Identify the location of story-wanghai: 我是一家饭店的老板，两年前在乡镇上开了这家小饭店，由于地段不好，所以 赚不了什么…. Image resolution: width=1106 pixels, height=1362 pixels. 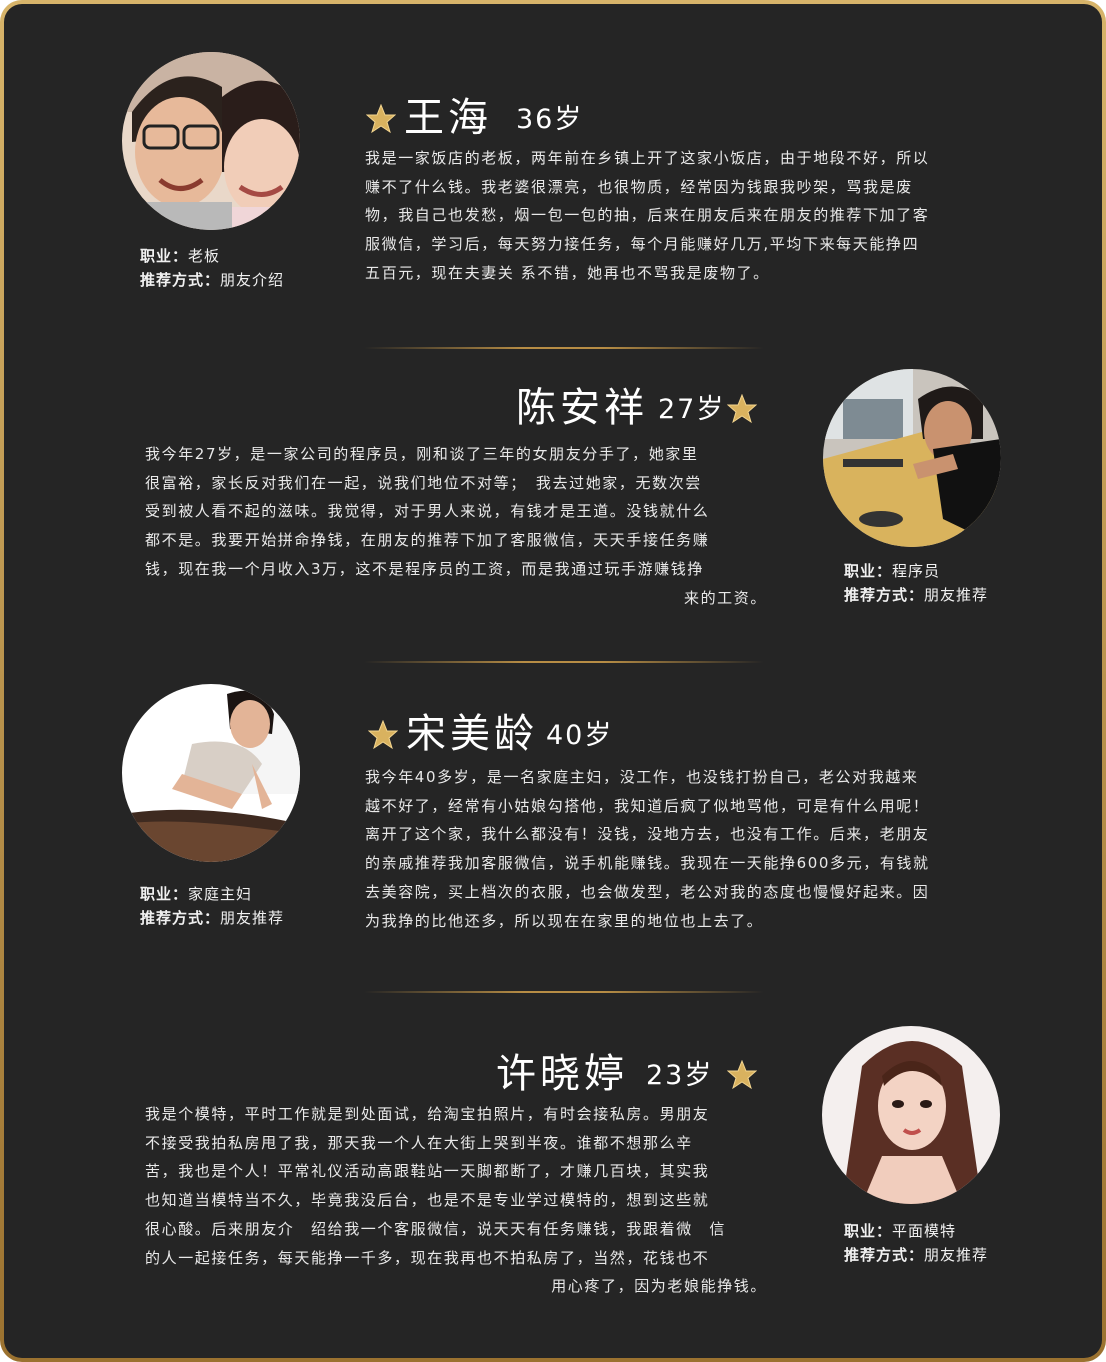
(647, 216).